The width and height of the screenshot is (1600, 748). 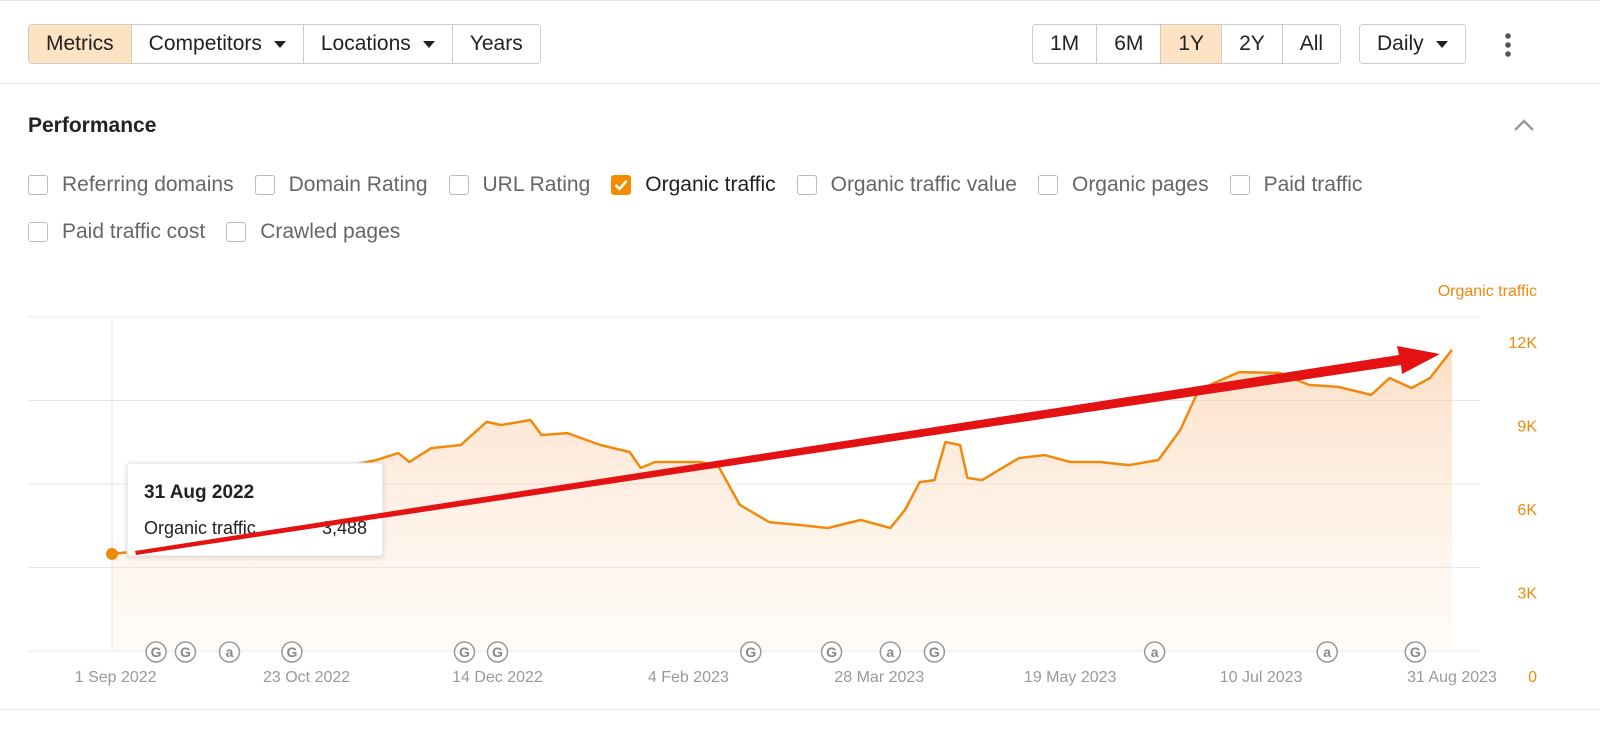 I want to click on metric-checkbox: Crawled pages, so click(x=313, y=232).